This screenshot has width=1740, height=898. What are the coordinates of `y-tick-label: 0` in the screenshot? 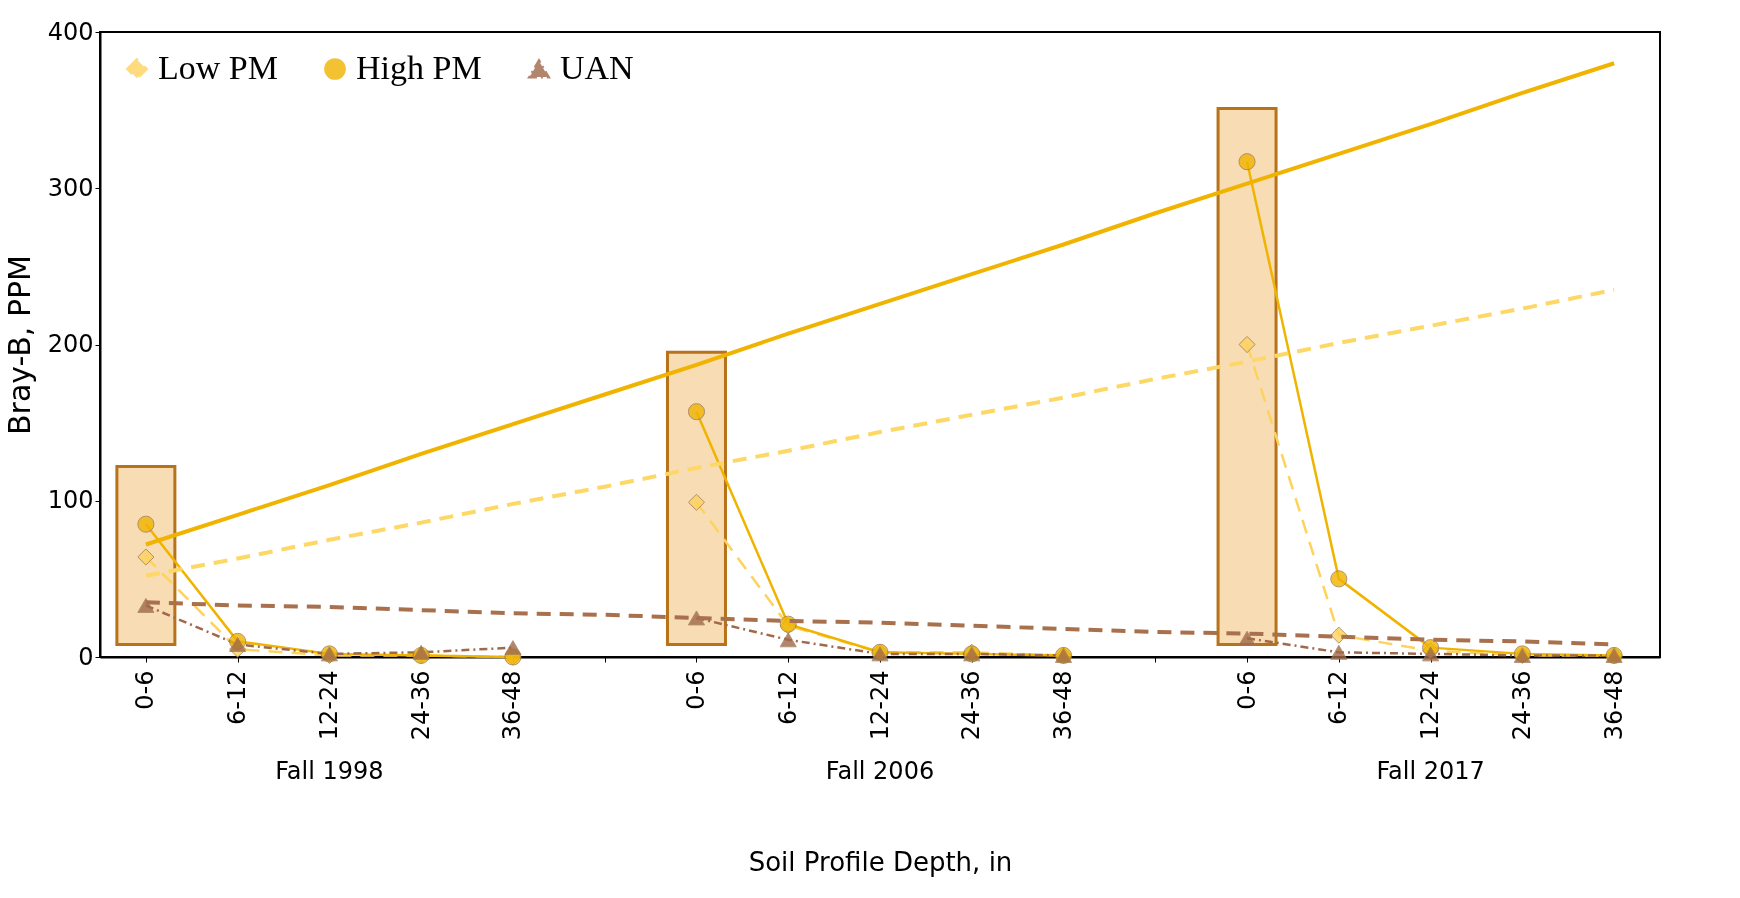 It's located at (86, 656).